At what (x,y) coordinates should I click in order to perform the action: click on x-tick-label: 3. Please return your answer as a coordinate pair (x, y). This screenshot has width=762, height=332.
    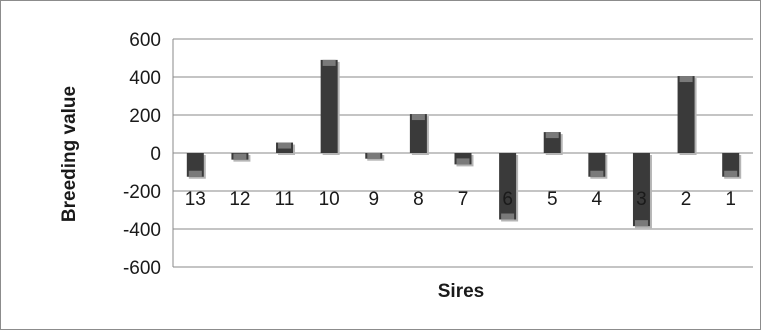
    Looking at the image, I should click on (641, 199).